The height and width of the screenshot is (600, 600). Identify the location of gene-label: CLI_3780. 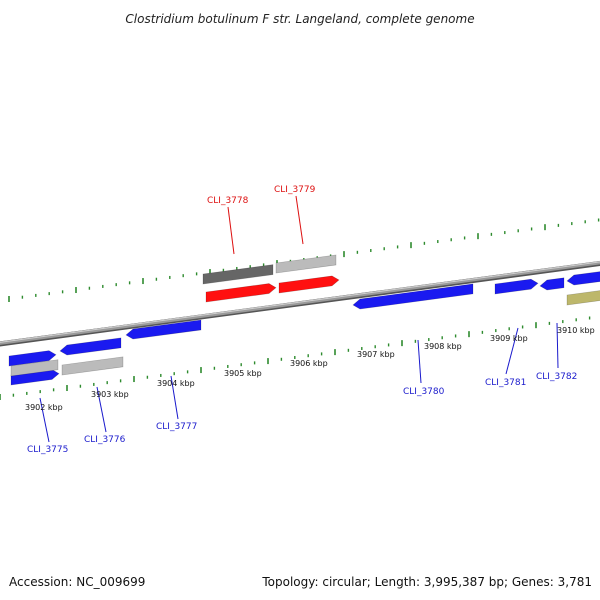
(424, 392).